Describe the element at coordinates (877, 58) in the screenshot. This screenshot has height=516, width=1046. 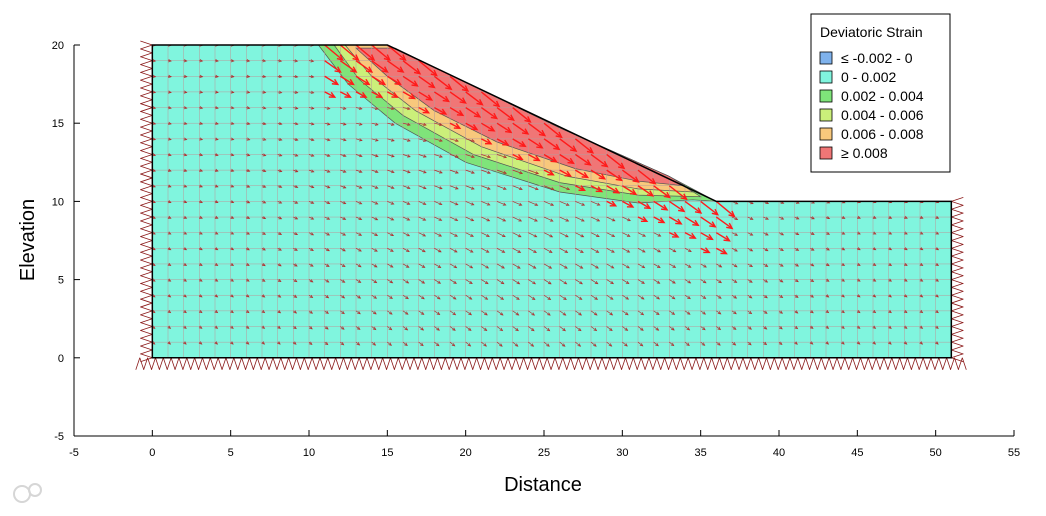
I see `legend-label: ≤ -0.002 - 0` at that location.